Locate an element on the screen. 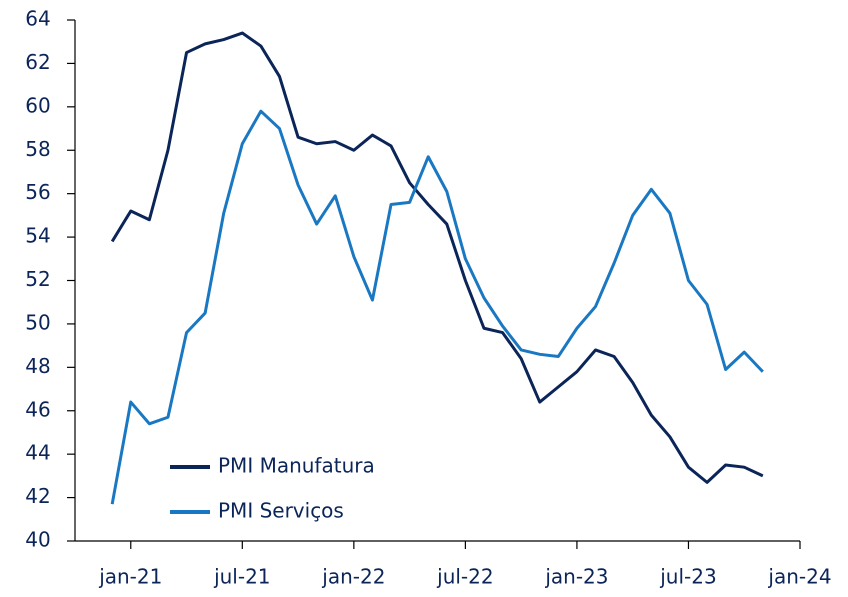 This screenshot has width=848, height=597. x-tick-label: jul-22 is located at coordinates (464, 577).